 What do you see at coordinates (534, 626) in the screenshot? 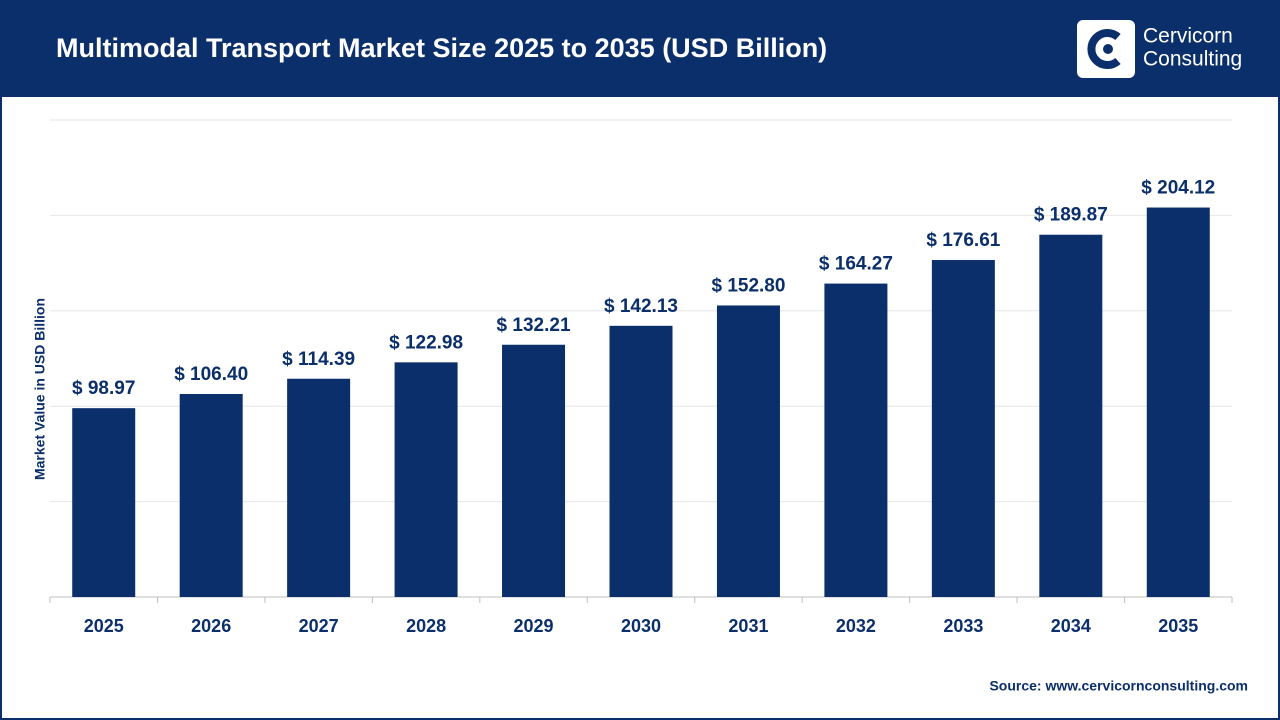
I see `x-tick-label: 2029` at bounding box center [534, 626].